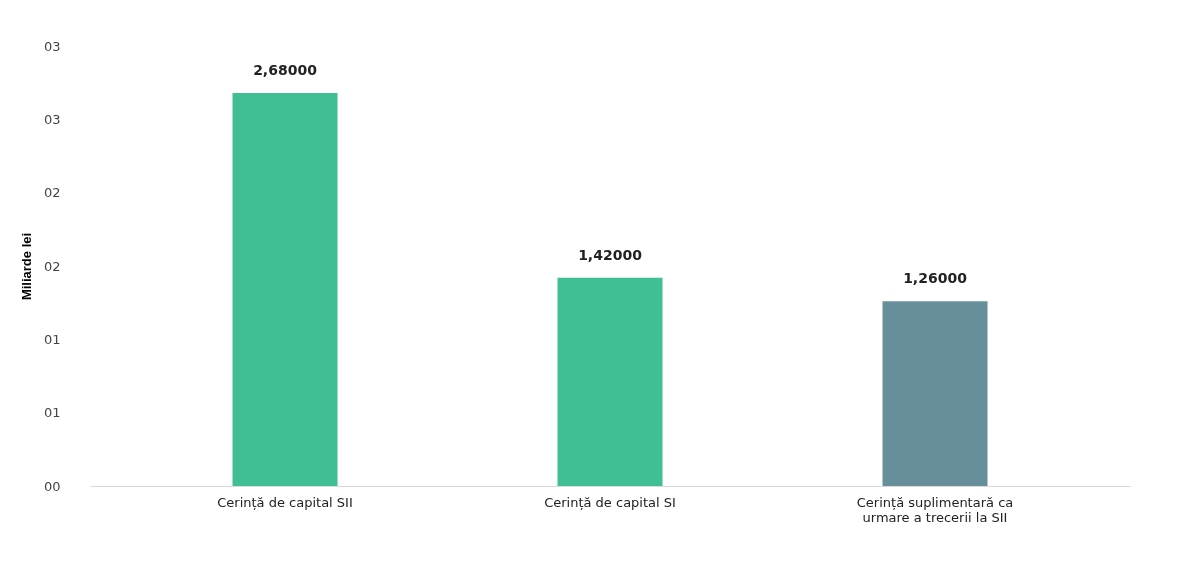 The width and height of the screenshot is (1203, 579). I want to click on x-tick-label: Cerință de capital SI, so click(610, 502).